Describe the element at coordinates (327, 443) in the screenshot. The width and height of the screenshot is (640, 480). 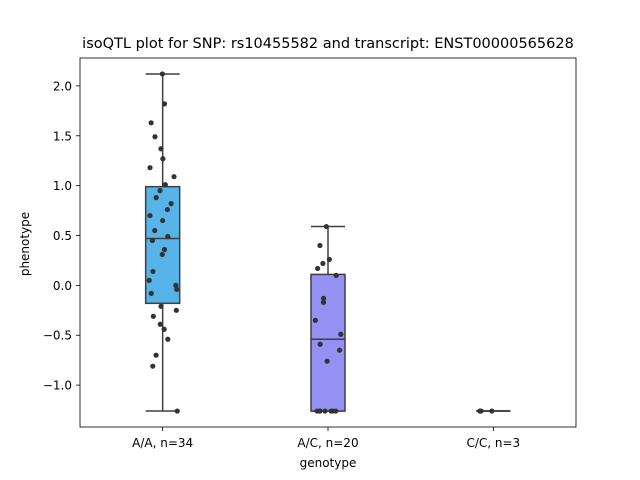
I see `x-tick-label: A/C, n=20` at that location.